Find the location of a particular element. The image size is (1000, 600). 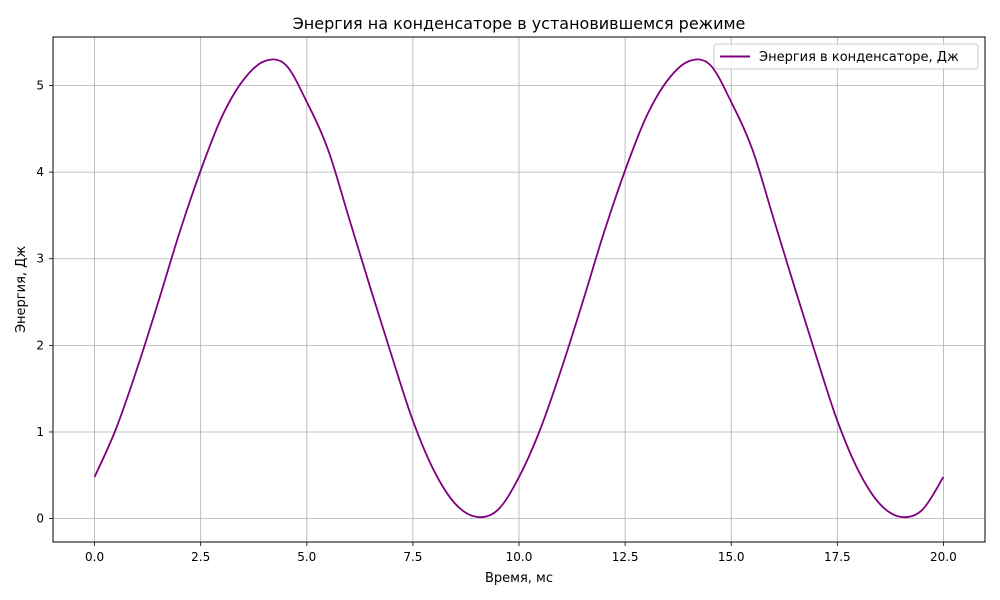

y-tick-label: 2 is located at coordinates (40, 345).